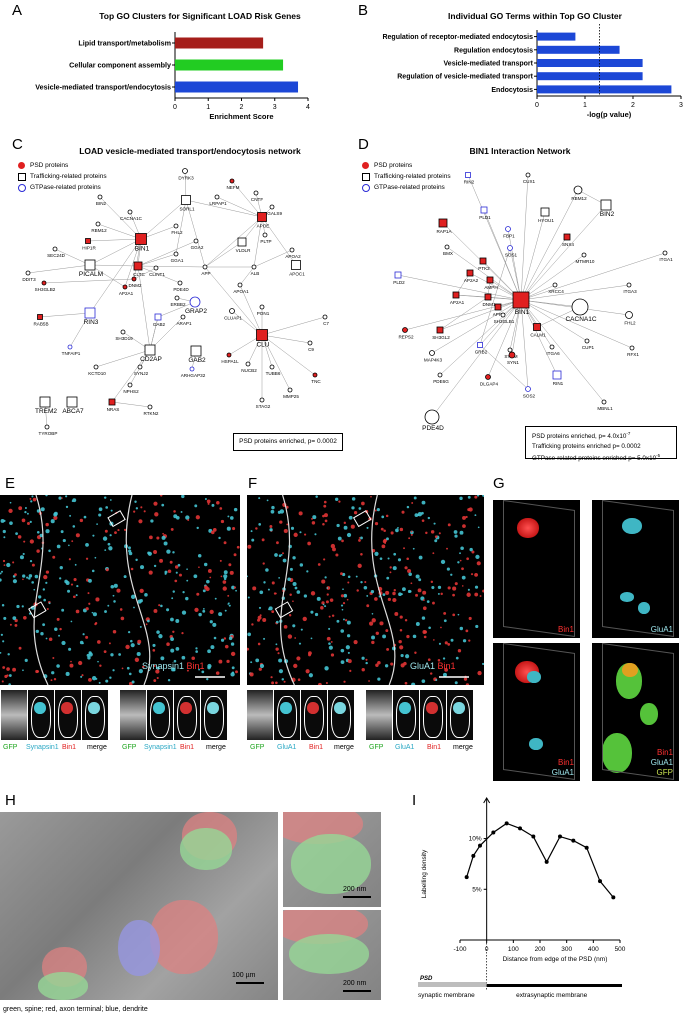  I want to click on node-cgals9-label: CGALS9, so click(273, 213).